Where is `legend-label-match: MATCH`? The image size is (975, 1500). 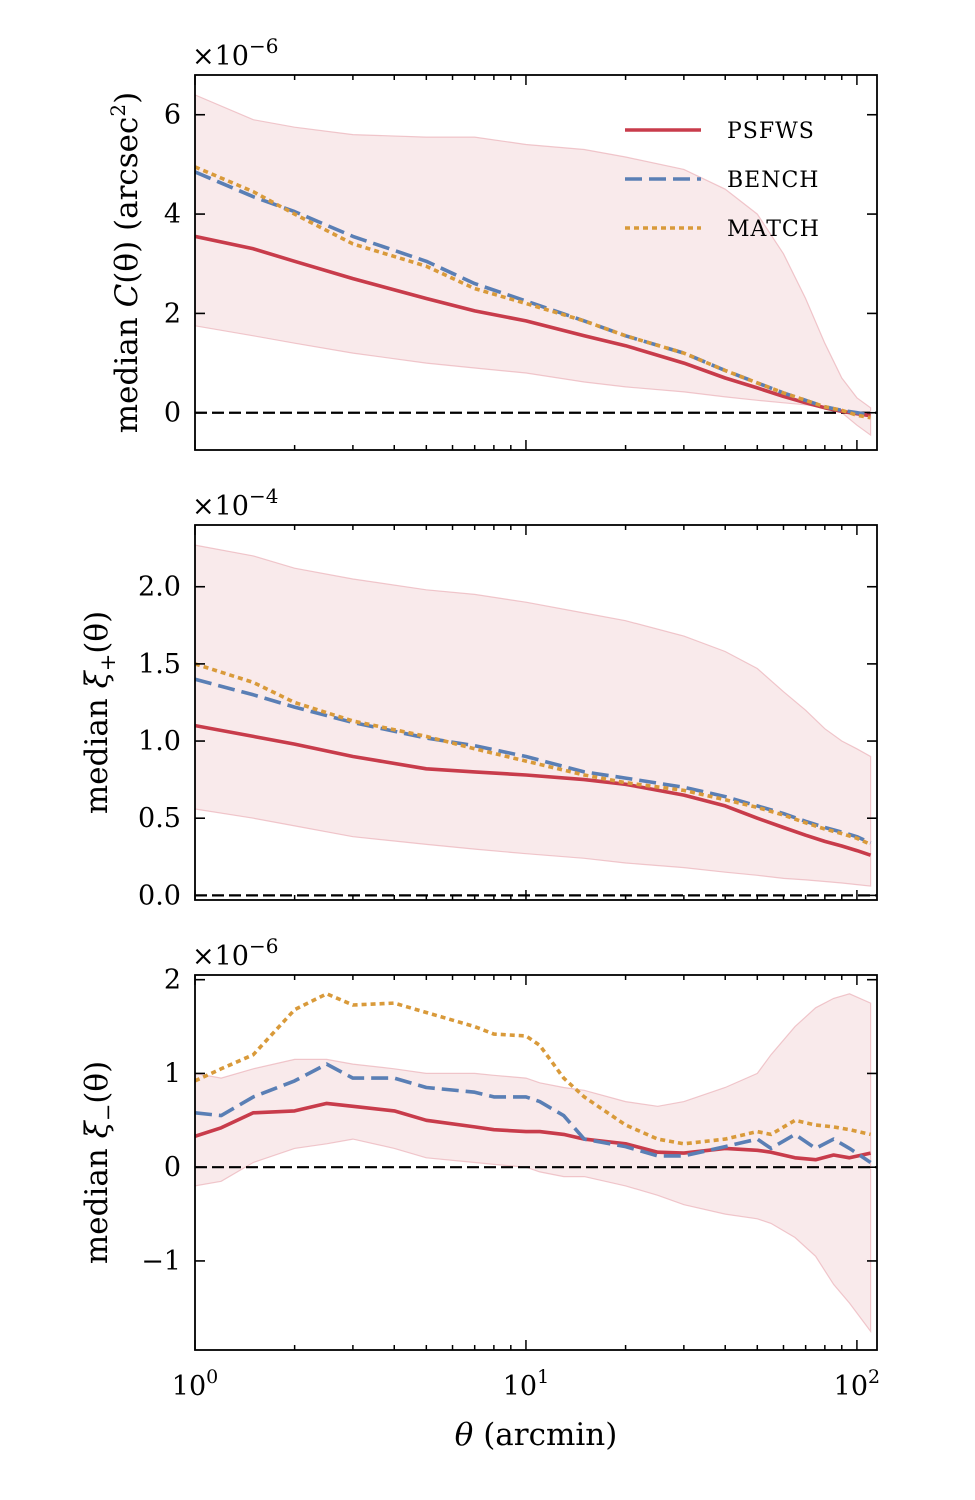
legend-label-match: MATCH is located at coordinates (773, 229).